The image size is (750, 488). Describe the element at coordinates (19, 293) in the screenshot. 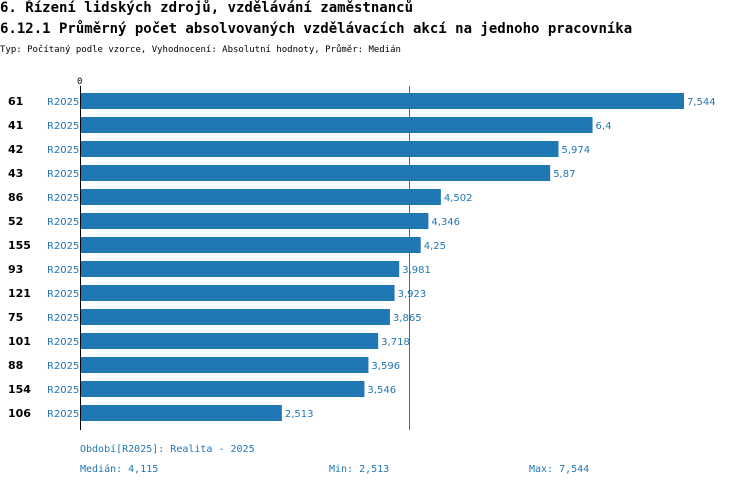

I see `category-label: 121` at that location.